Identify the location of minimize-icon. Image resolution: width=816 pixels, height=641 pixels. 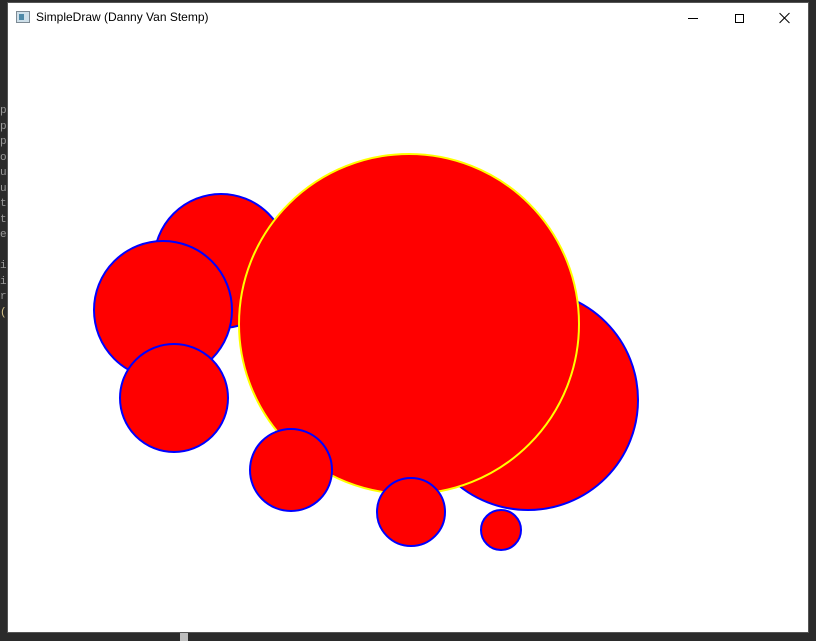
(693, 18).